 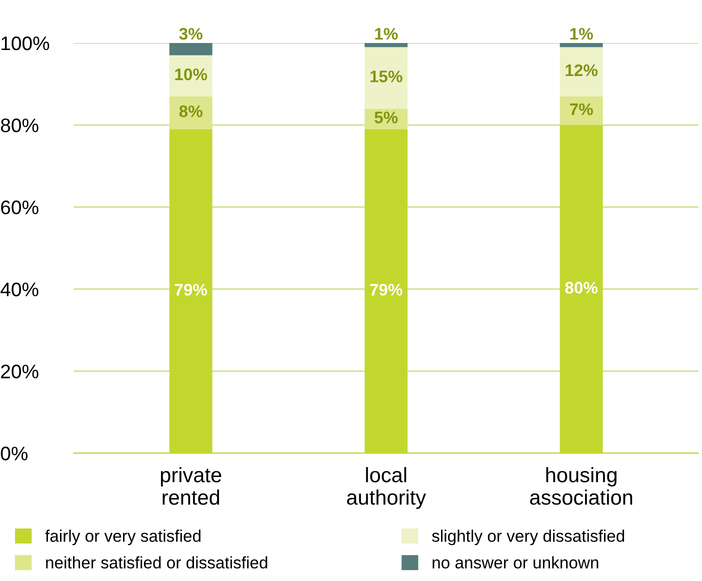 I want to click on data-label: 3%, so click(x=190, y=34).